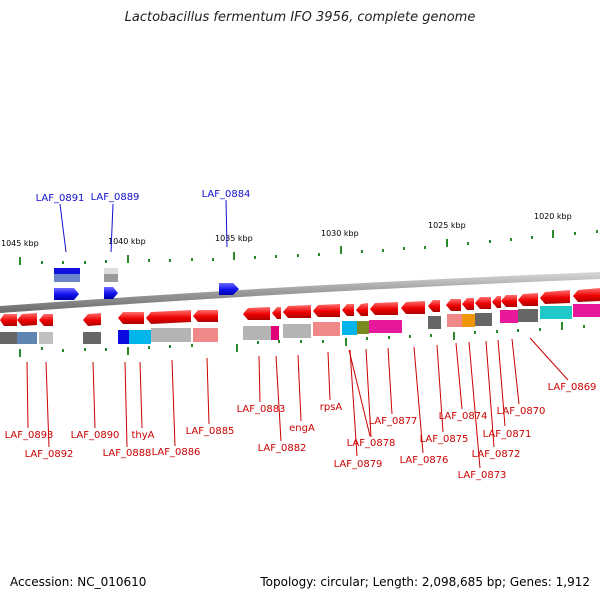 The image size is (600, 600). Describe the element at coordinates (393, 421) in the screenshot. I see `gene-label: LAF_0877` at that location.